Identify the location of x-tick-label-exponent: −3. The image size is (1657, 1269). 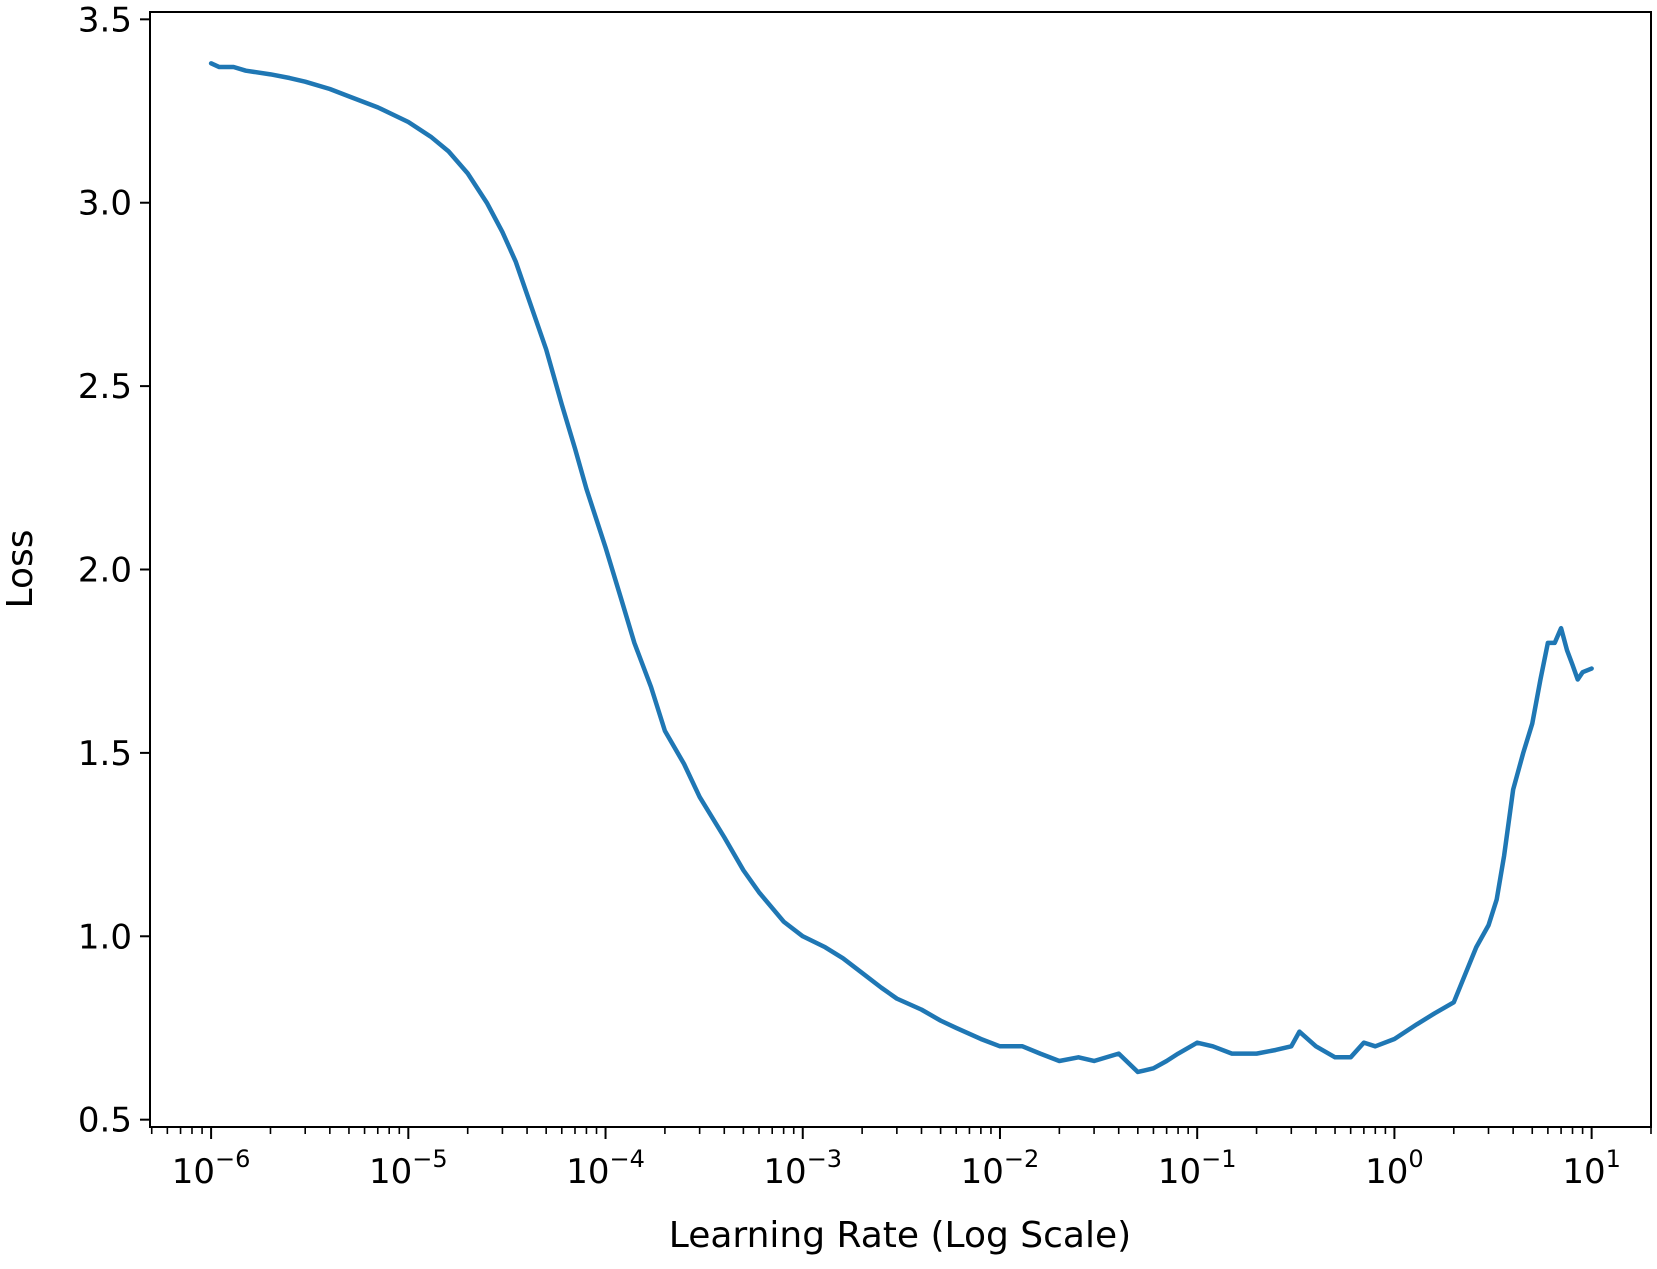
(824, 1159).